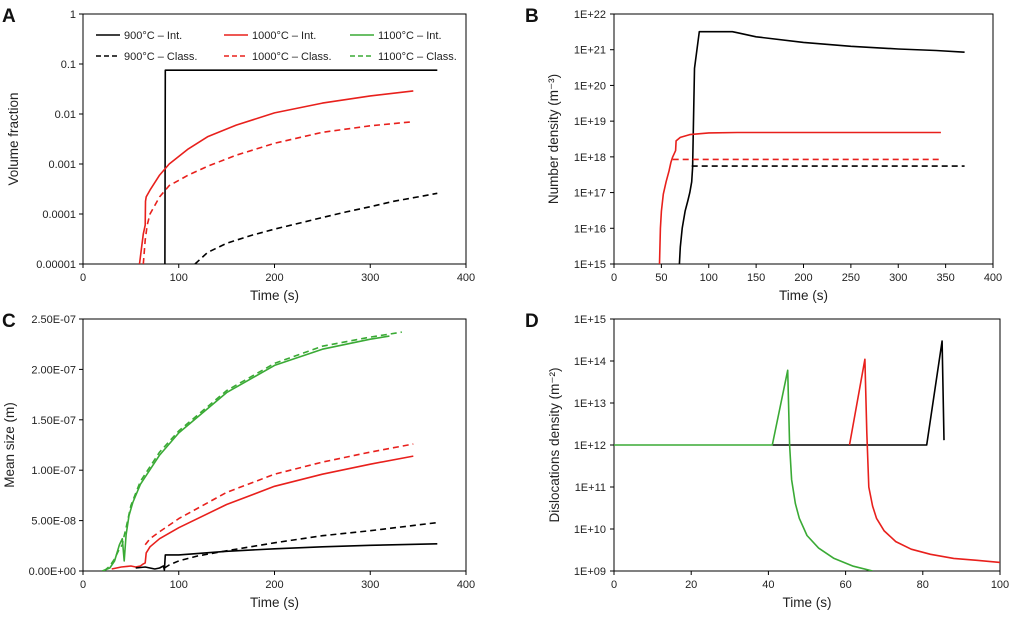  I want to click on legend-entry: 1000°C – Class., so click(278, 57).